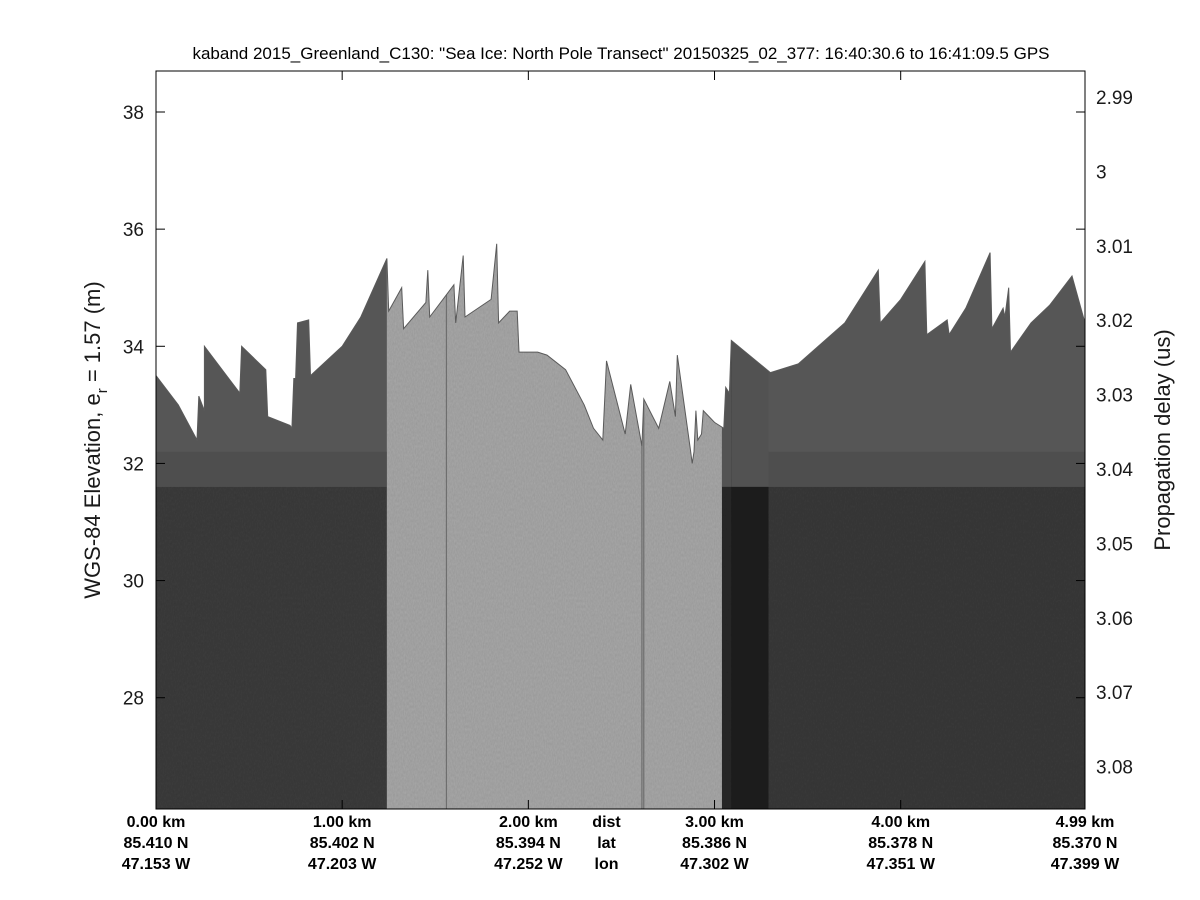 This screenshot has width=1200, height=900. What do you see at coordinates (1114, 619) in the screenshot?
I see `right-tick-label: 3.06` at bounding box center [1114, 619].